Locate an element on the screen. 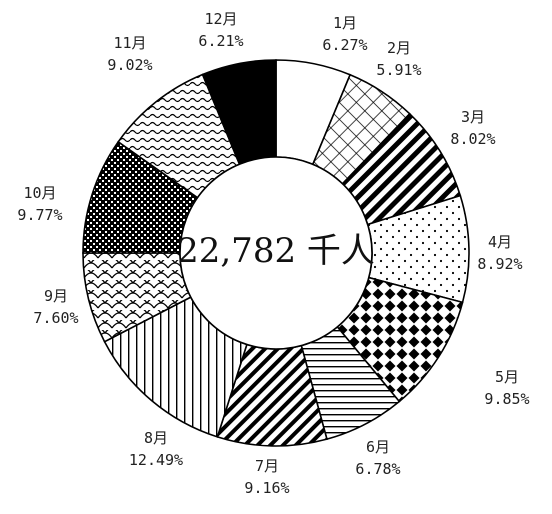 The height and width of the screenshot is (514, 552). slice-month-5: 5月 is located at coordinates (507, 377).